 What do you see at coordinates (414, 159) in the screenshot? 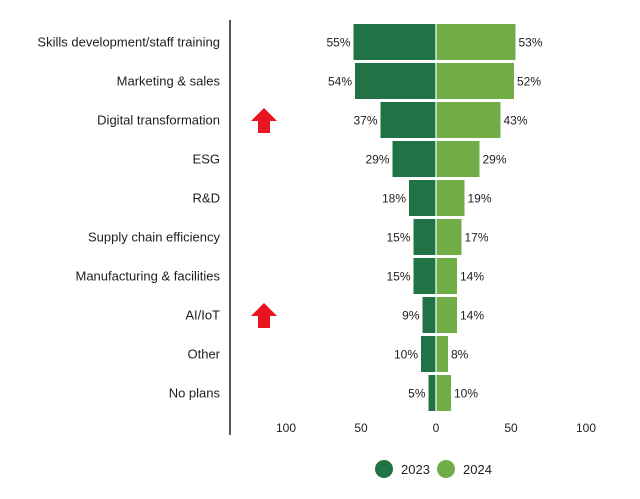
I see `bar-2023-esg` at bounding box center [414, 159].